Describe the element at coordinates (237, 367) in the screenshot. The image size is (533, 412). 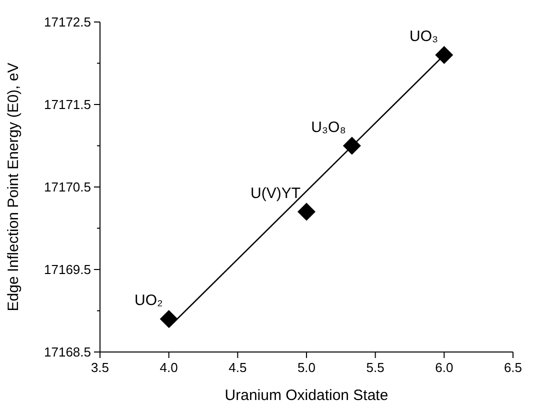
I see `x-tick-label: 4.5` at that location.